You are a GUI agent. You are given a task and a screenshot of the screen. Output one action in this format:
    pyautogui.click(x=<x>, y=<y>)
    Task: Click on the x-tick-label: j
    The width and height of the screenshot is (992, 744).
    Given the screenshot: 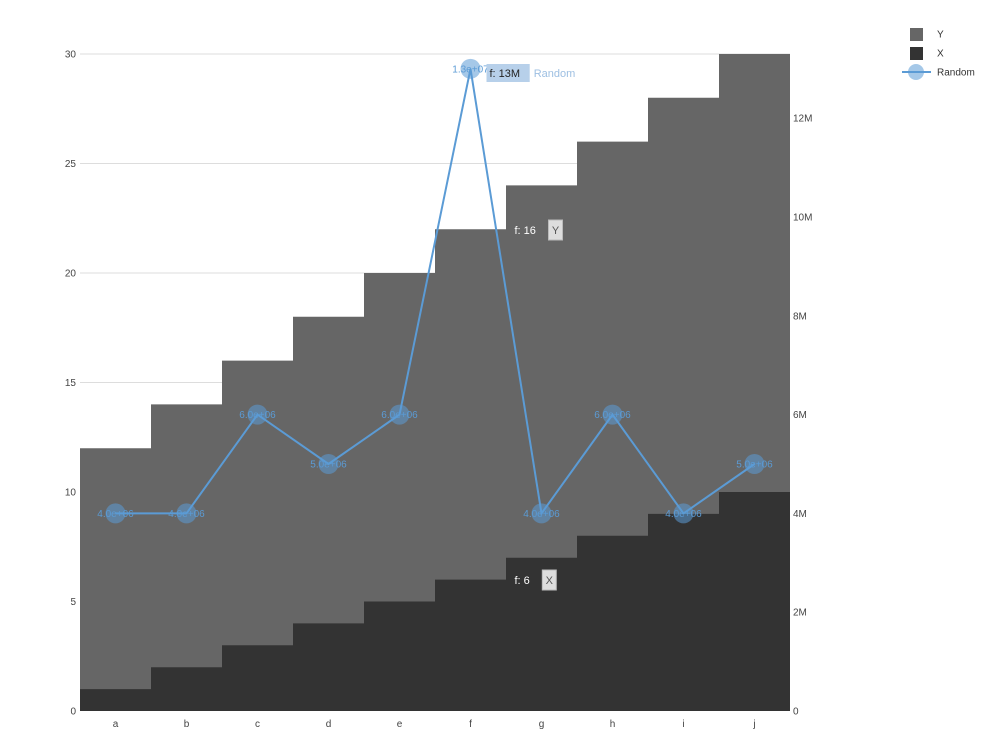 What is the action you would take?
    pyautogui.click(x=753, y=724)
    